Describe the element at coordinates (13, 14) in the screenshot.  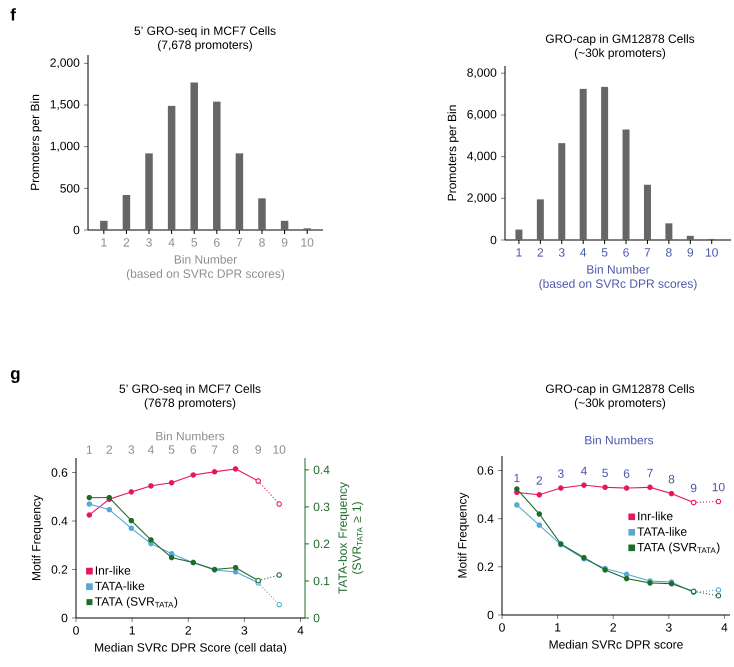
I see `text: f` at that location.